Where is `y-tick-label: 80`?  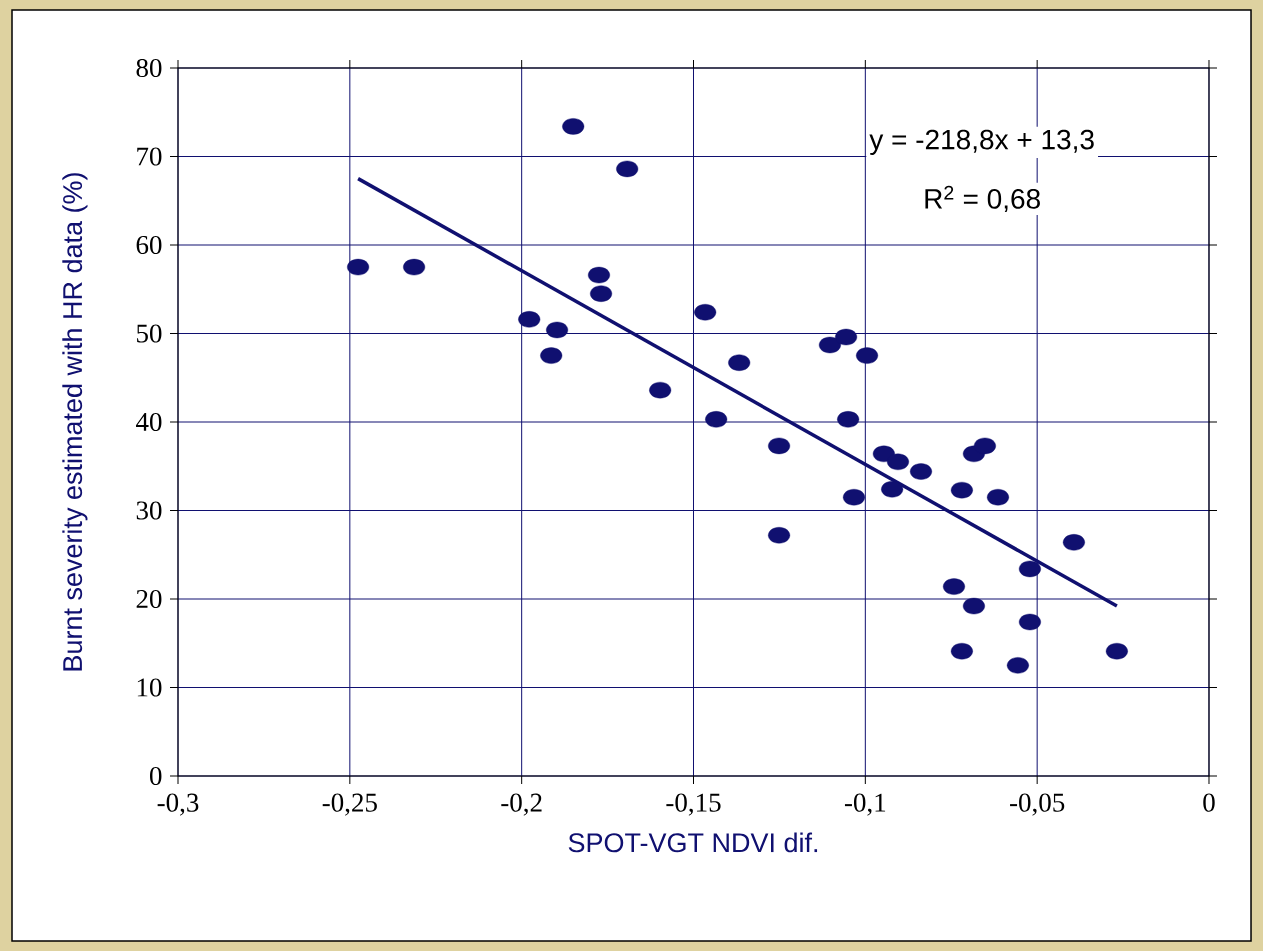 y-tick-label: 80 is located at coordinates (149, 68).